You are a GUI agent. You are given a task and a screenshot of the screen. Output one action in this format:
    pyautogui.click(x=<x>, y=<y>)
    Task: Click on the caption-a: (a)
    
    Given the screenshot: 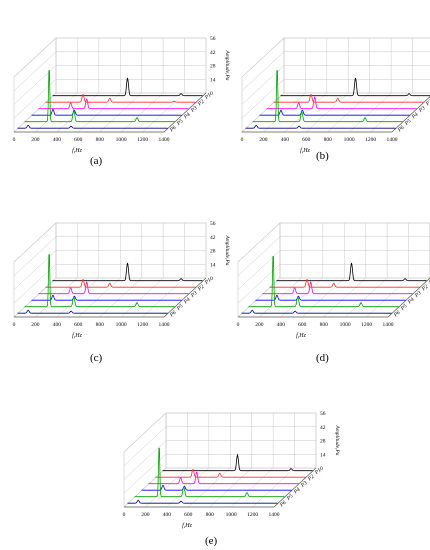 What is the action you would take?
    pyautogui.click(x=96, y=161)
    